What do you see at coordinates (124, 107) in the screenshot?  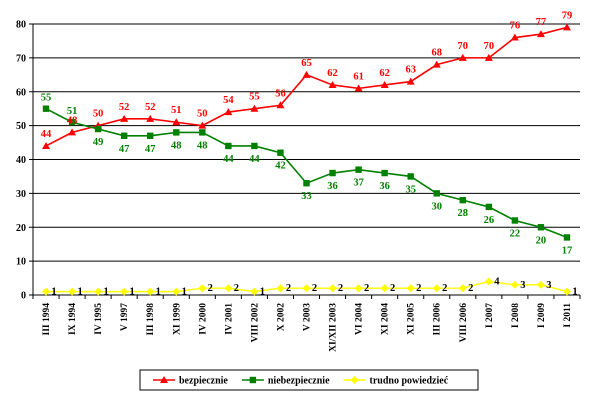 I see `data-label: 52` at bounding box center [124, 107].